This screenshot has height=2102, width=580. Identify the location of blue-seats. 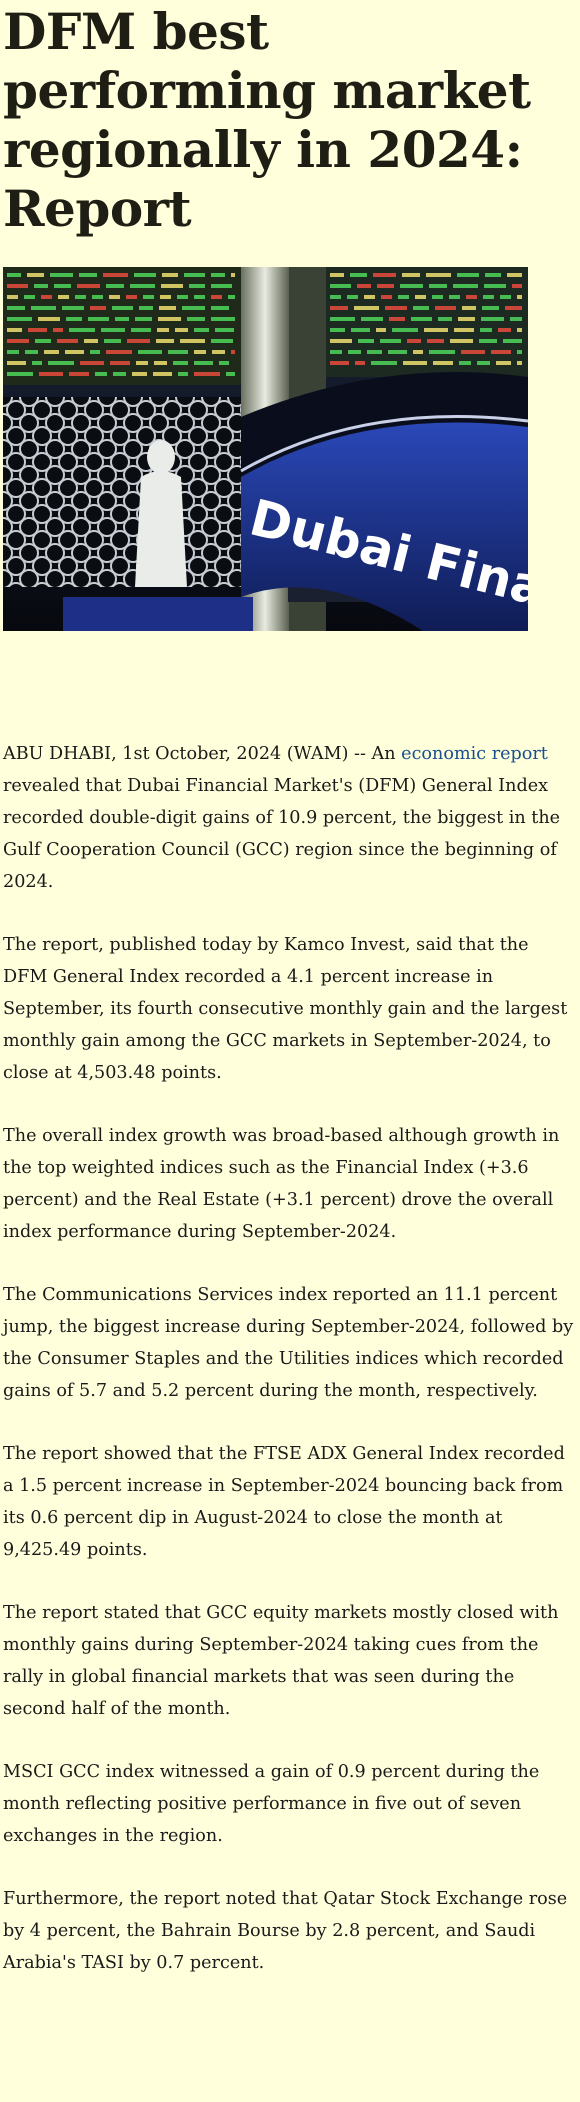
(158, 614).